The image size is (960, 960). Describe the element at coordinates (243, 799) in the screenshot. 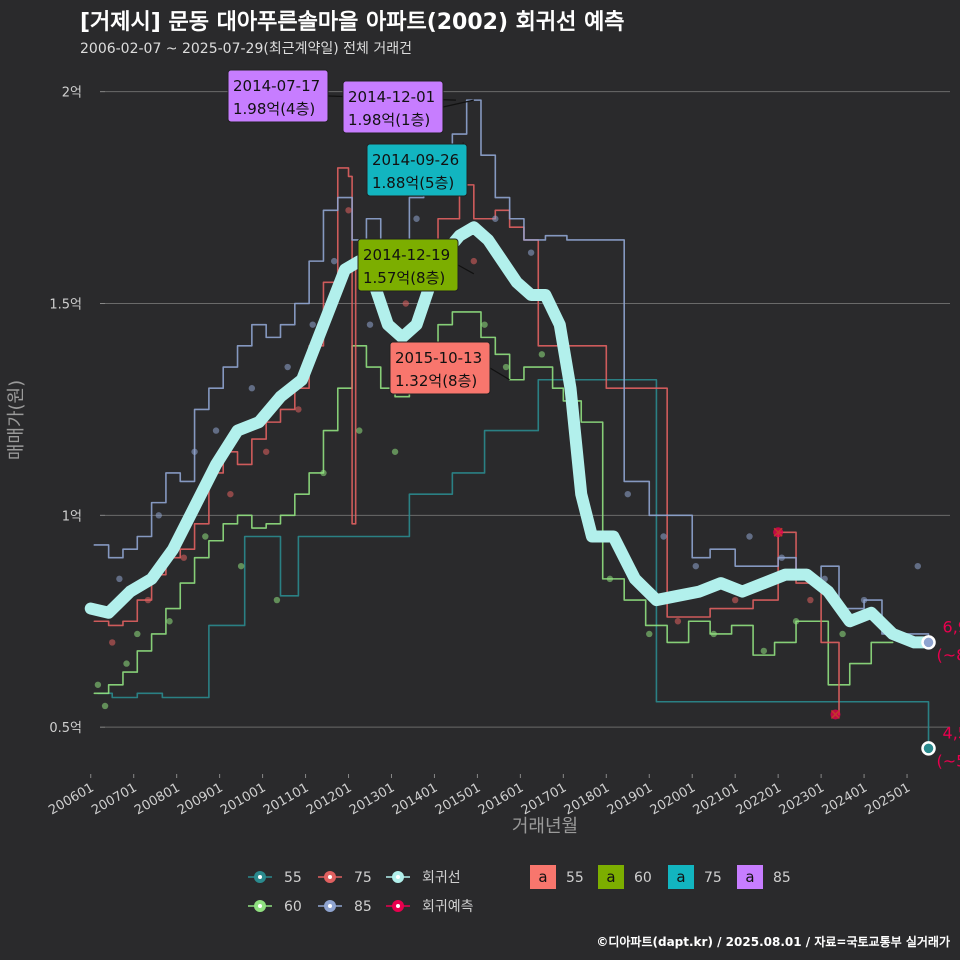

I see `x-tick-label: 201001` at that location.